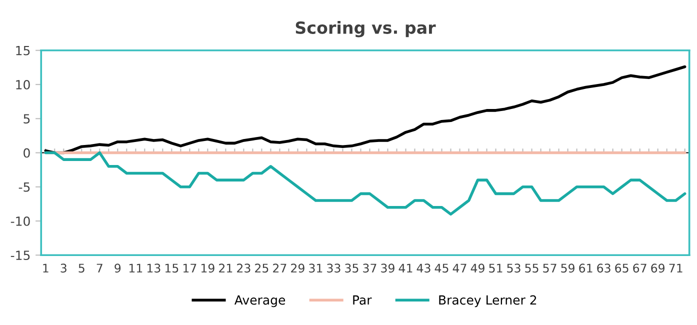 This screenshot has height=325, width=697. Describe the element at coordinates (369, 268) in the screenshot. I see `x-tick-label: 37` at that location.